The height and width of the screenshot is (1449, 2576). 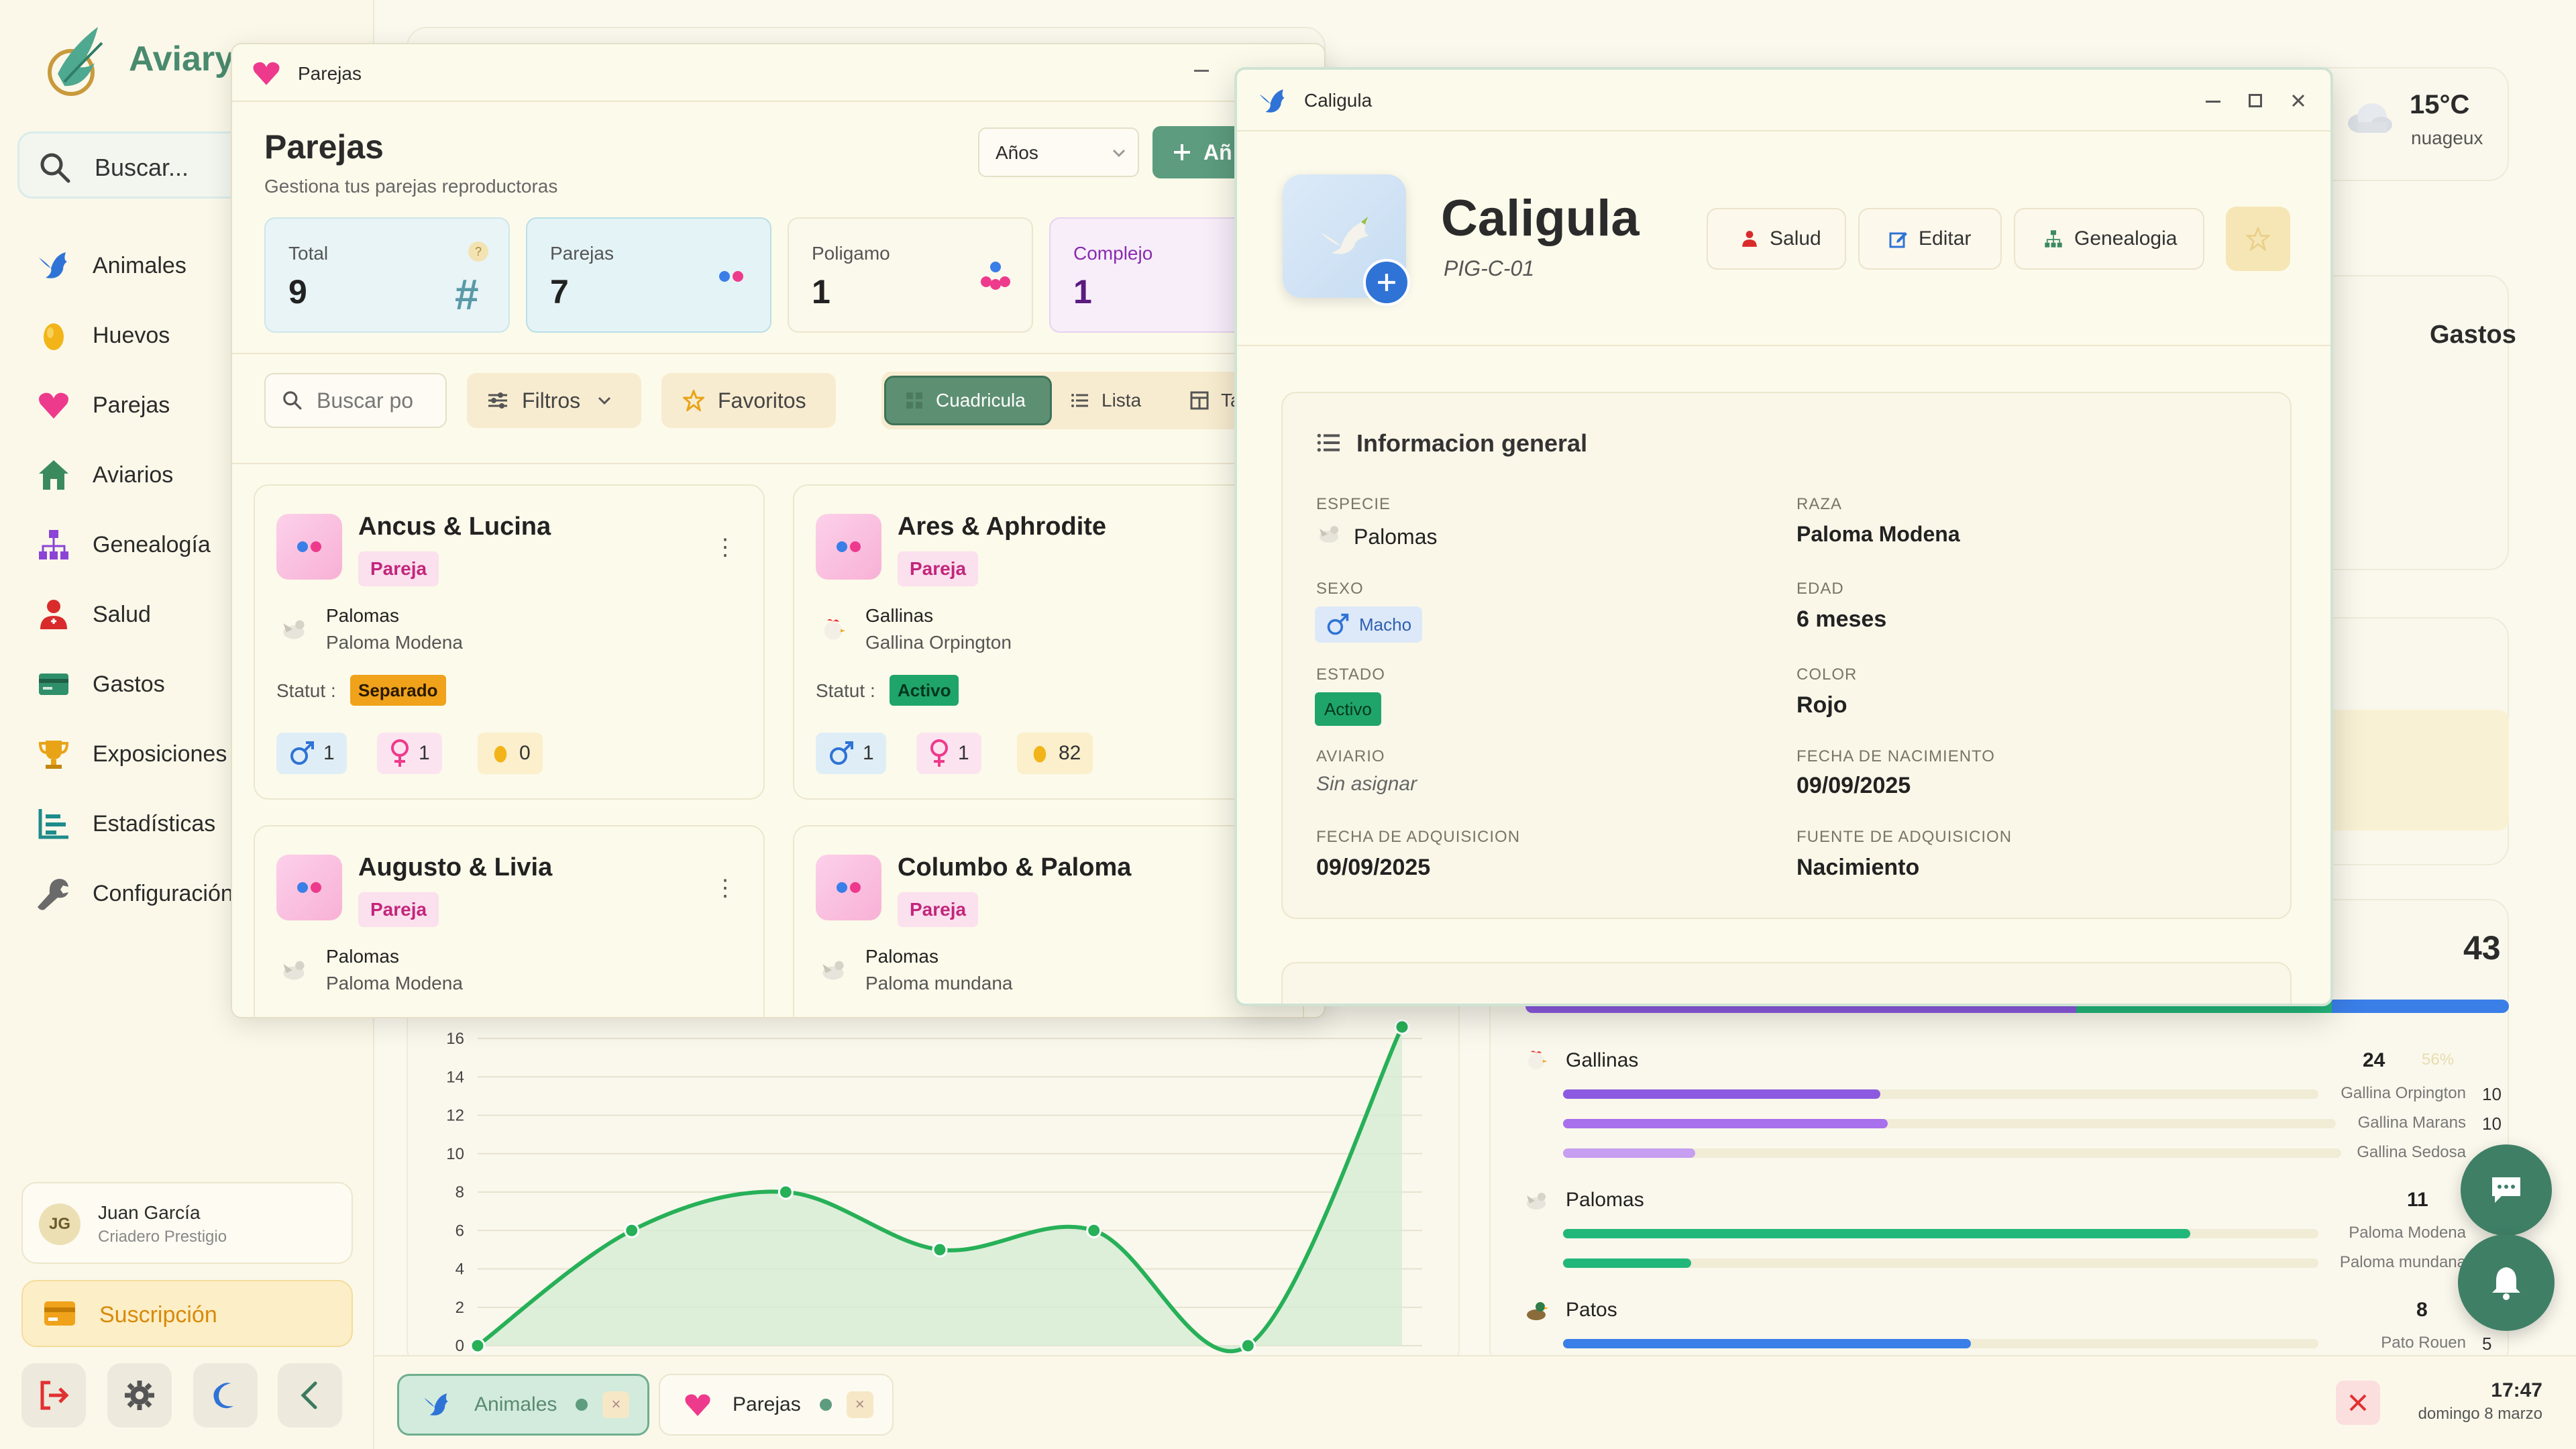 I want to click on trophy-icon, so click(x=53, y=754).